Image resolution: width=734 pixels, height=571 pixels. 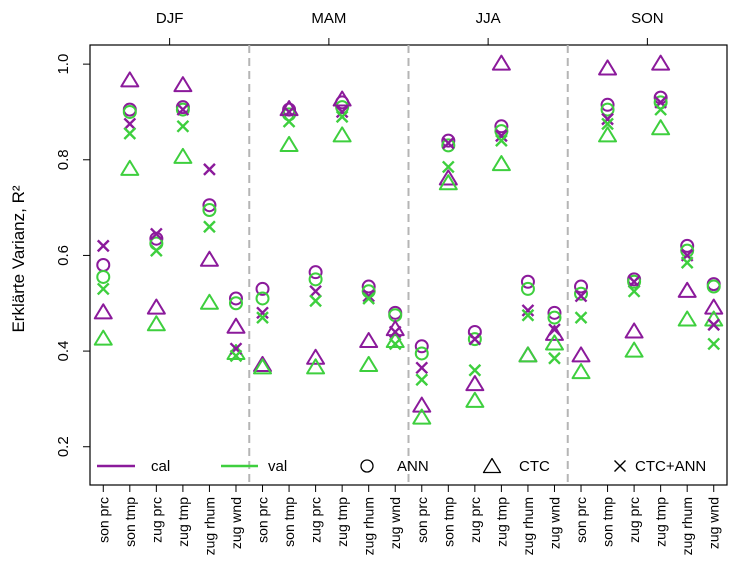 I want to click on season-label: SON, so click(x=647, y=18).